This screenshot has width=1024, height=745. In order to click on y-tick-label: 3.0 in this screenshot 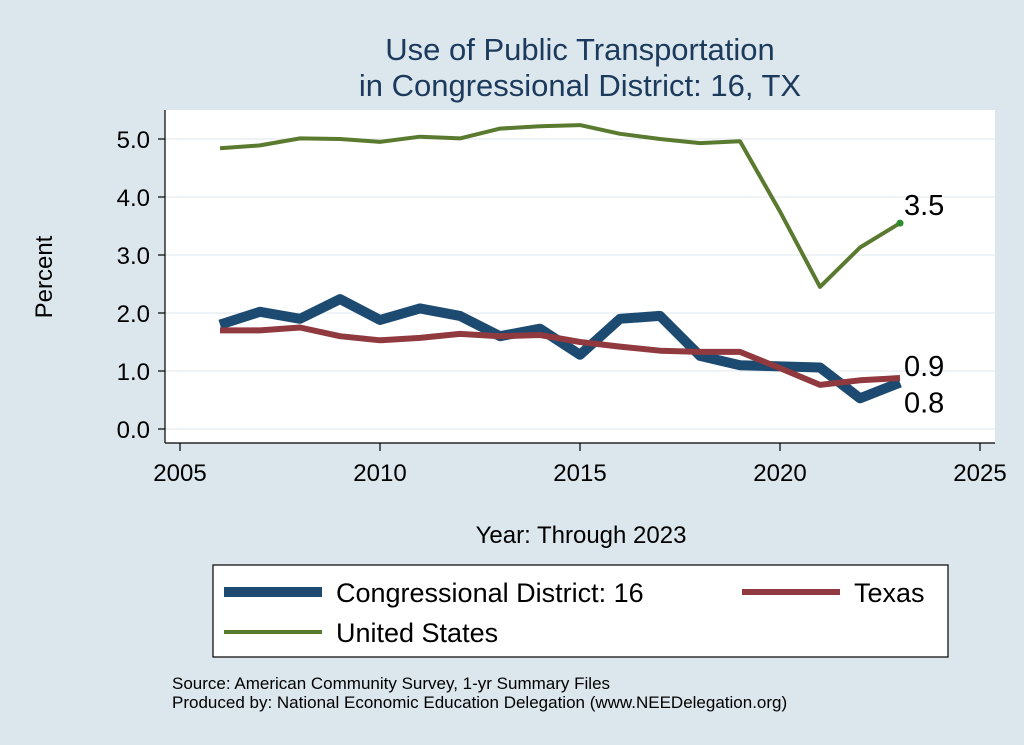, I will do `click(133, 256)`.